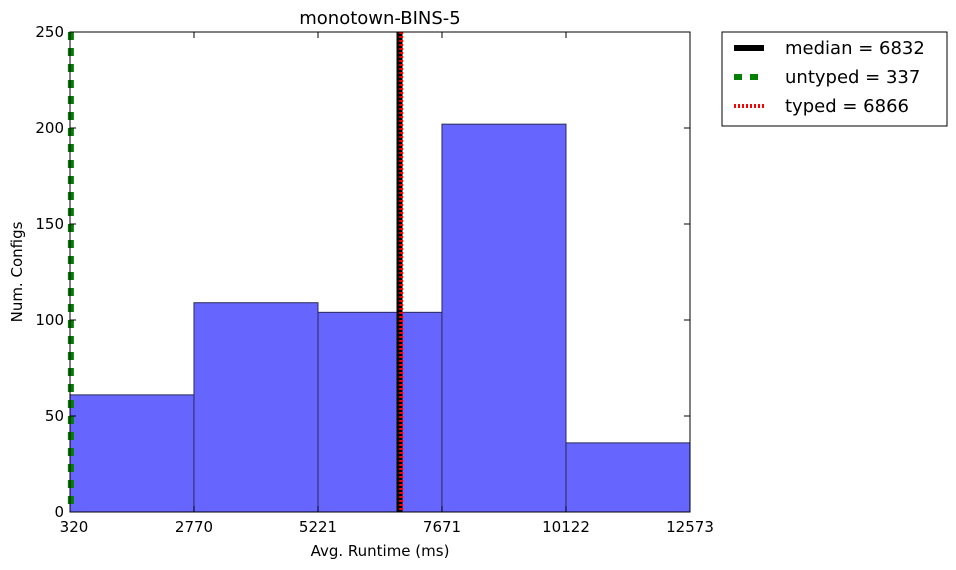 The height and width of the screenshot is (570, 956). I want to click on x-tick-label: 7671, so click(442, 527).